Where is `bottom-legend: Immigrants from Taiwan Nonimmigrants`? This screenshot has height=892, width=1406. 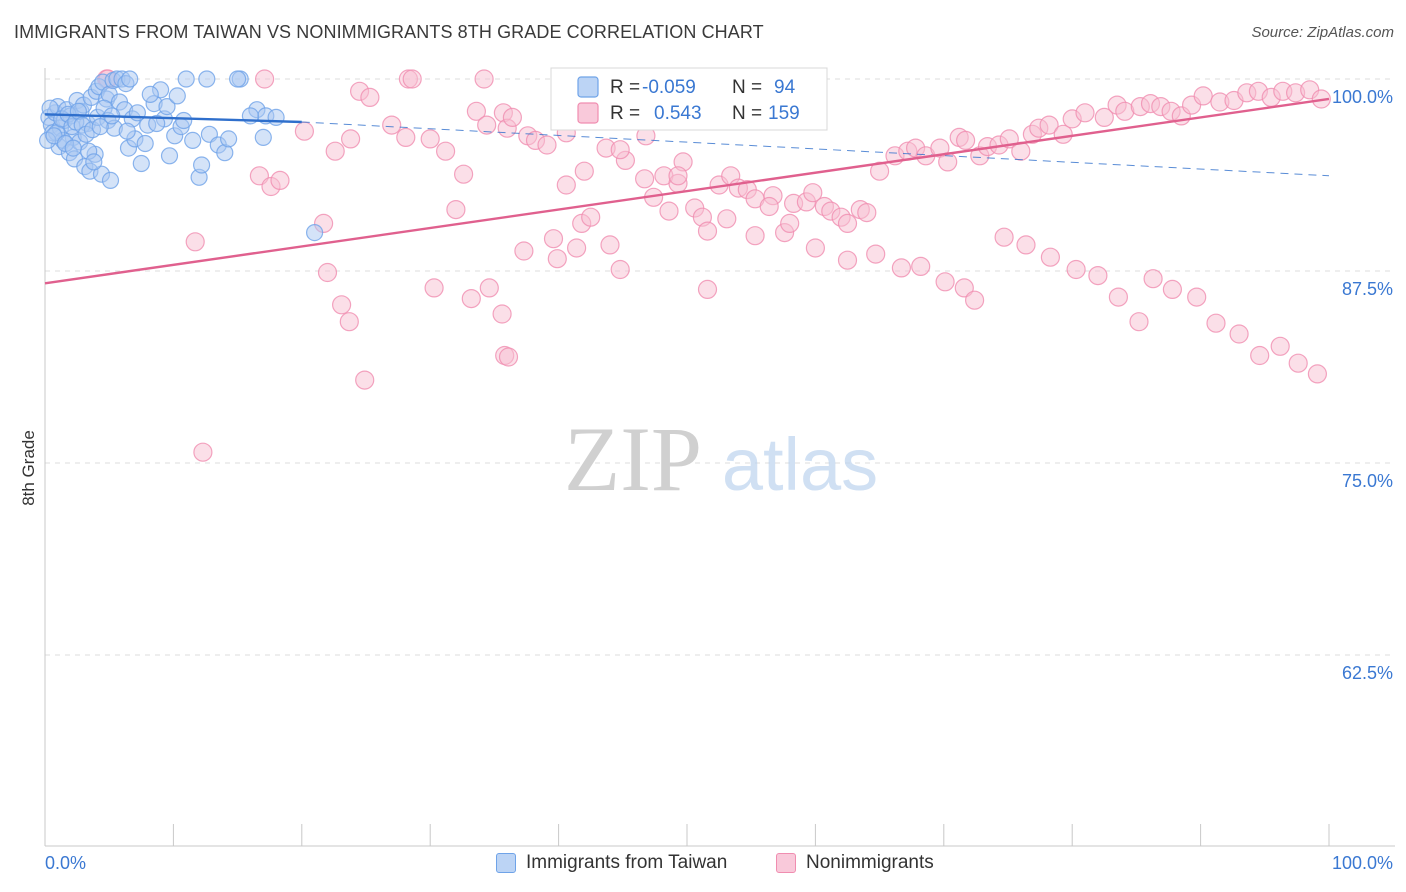
bottom-legend: Immigrants from Taiwan Nonimmigrants is located at coordinates (703, 865).